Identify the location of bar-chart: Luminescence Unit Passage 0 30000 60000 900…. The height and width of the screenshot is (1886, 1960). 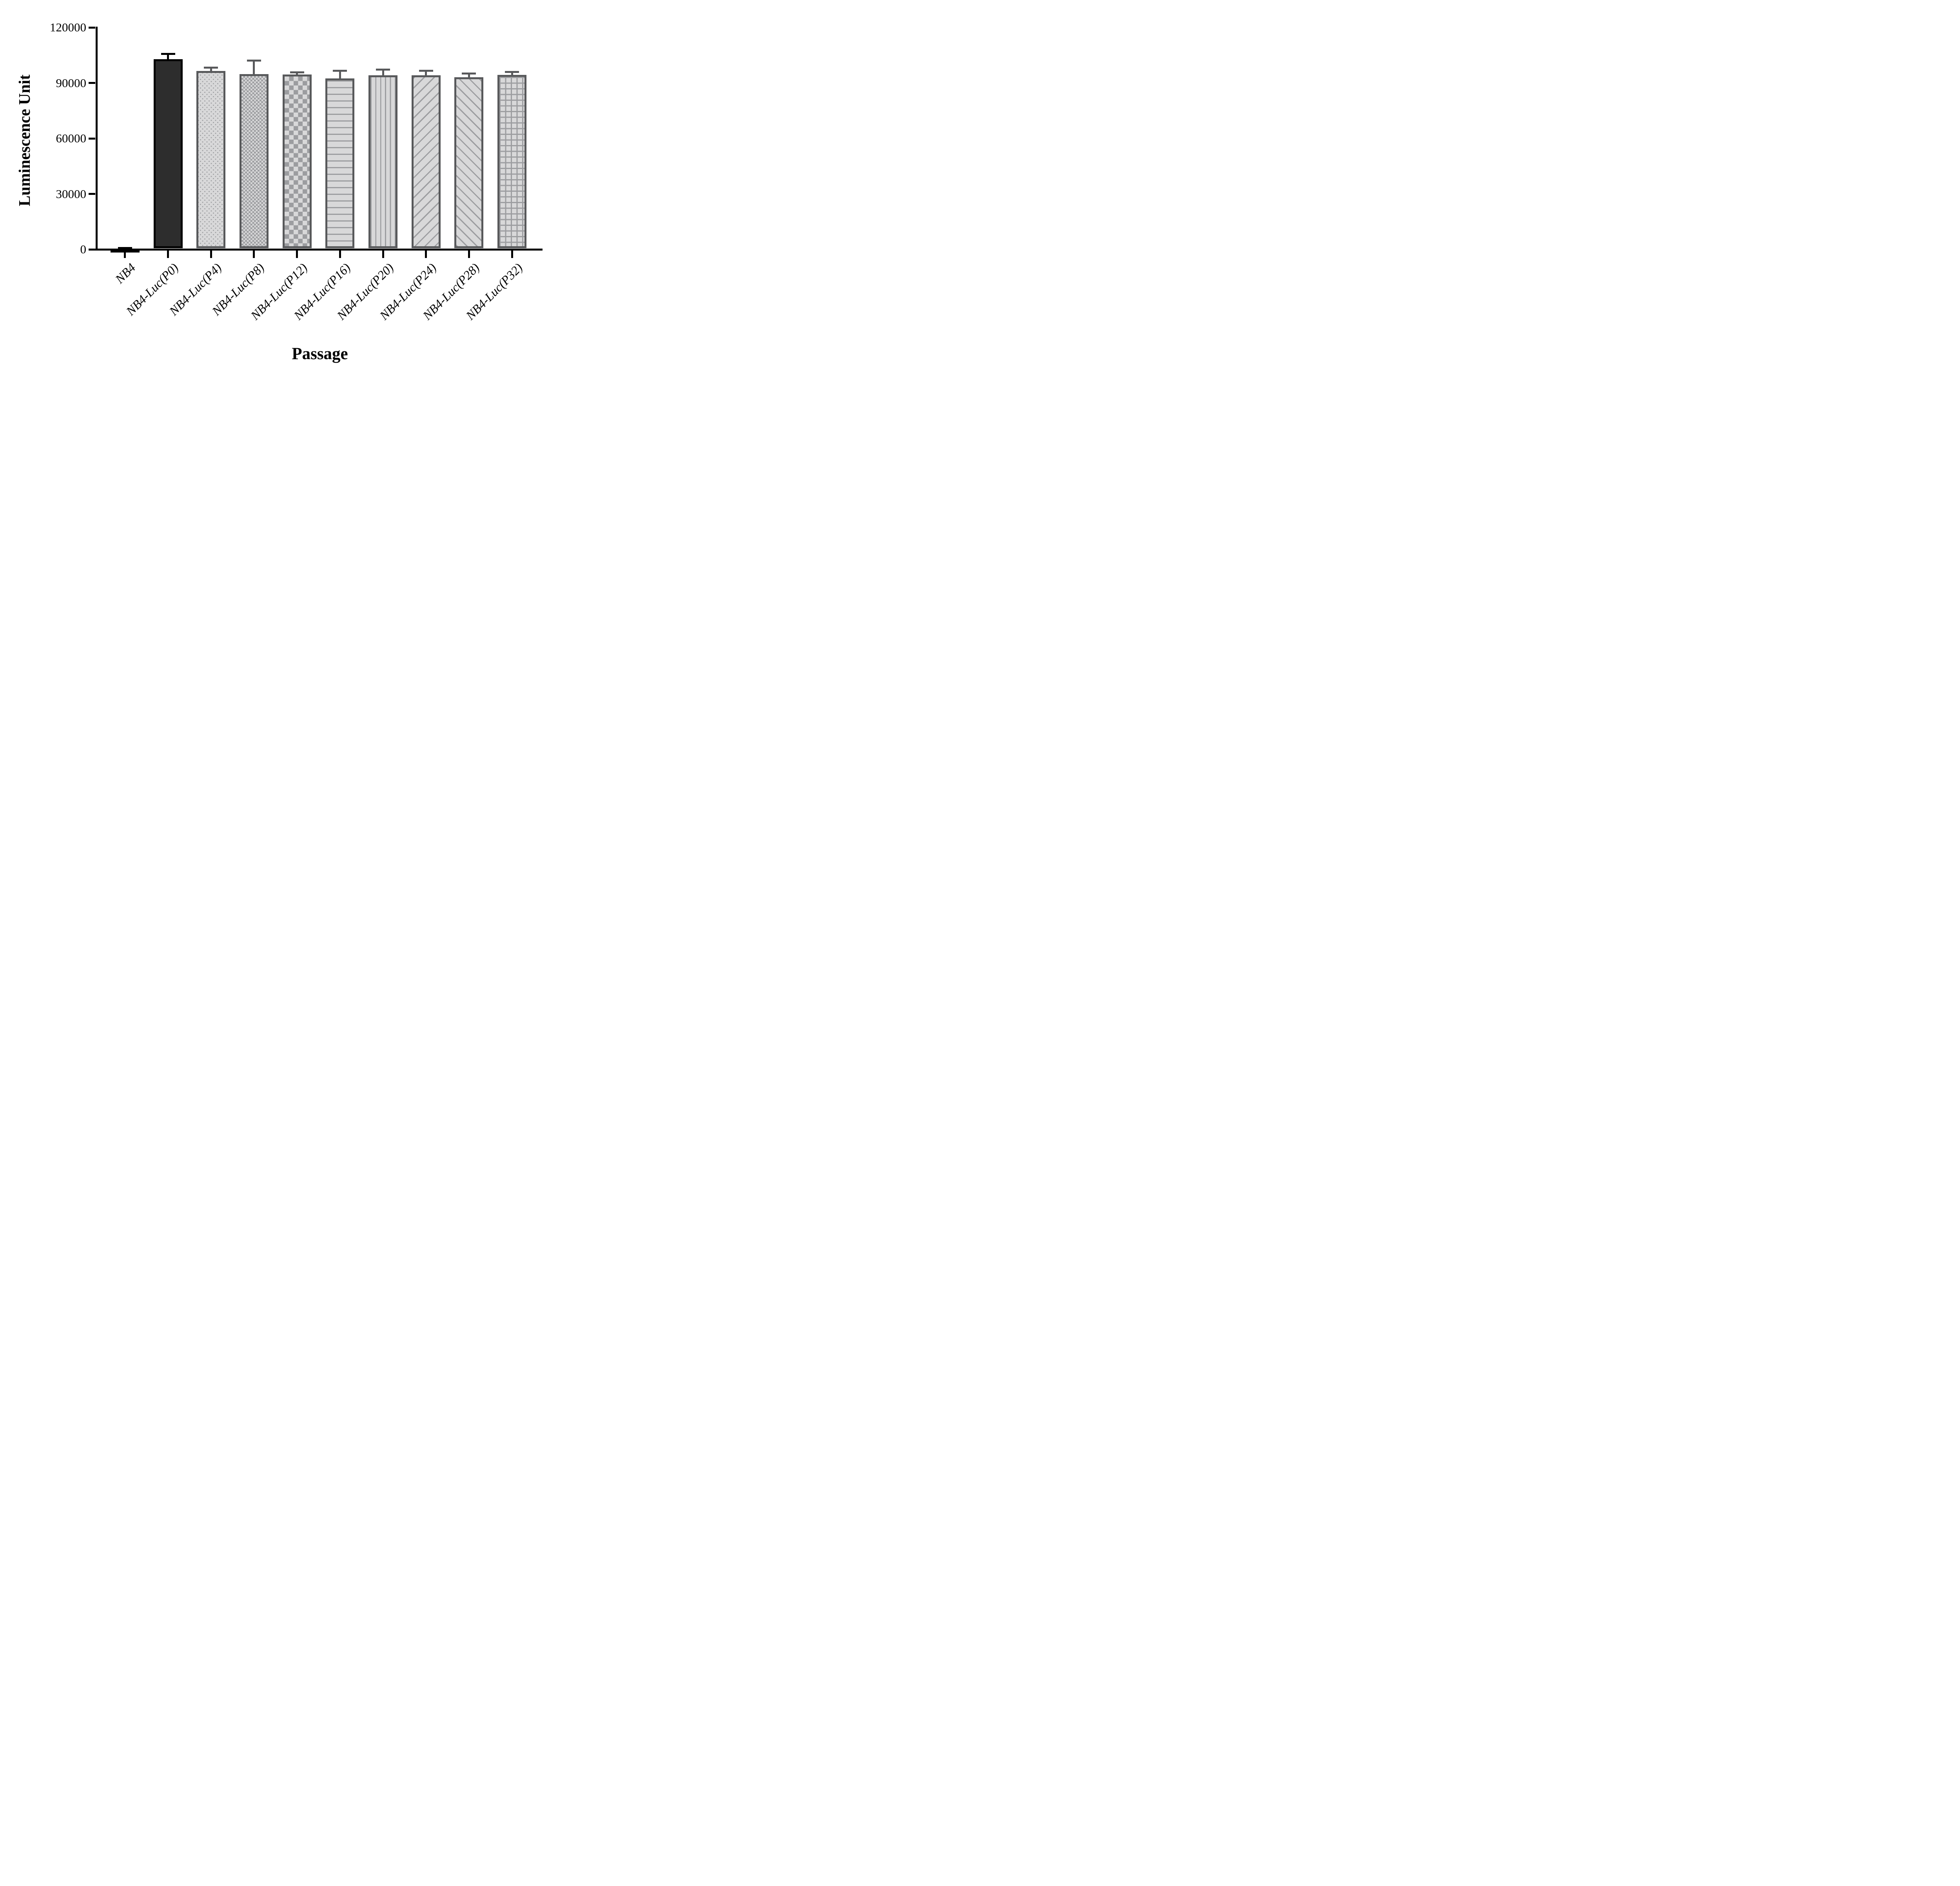
(280, 188).